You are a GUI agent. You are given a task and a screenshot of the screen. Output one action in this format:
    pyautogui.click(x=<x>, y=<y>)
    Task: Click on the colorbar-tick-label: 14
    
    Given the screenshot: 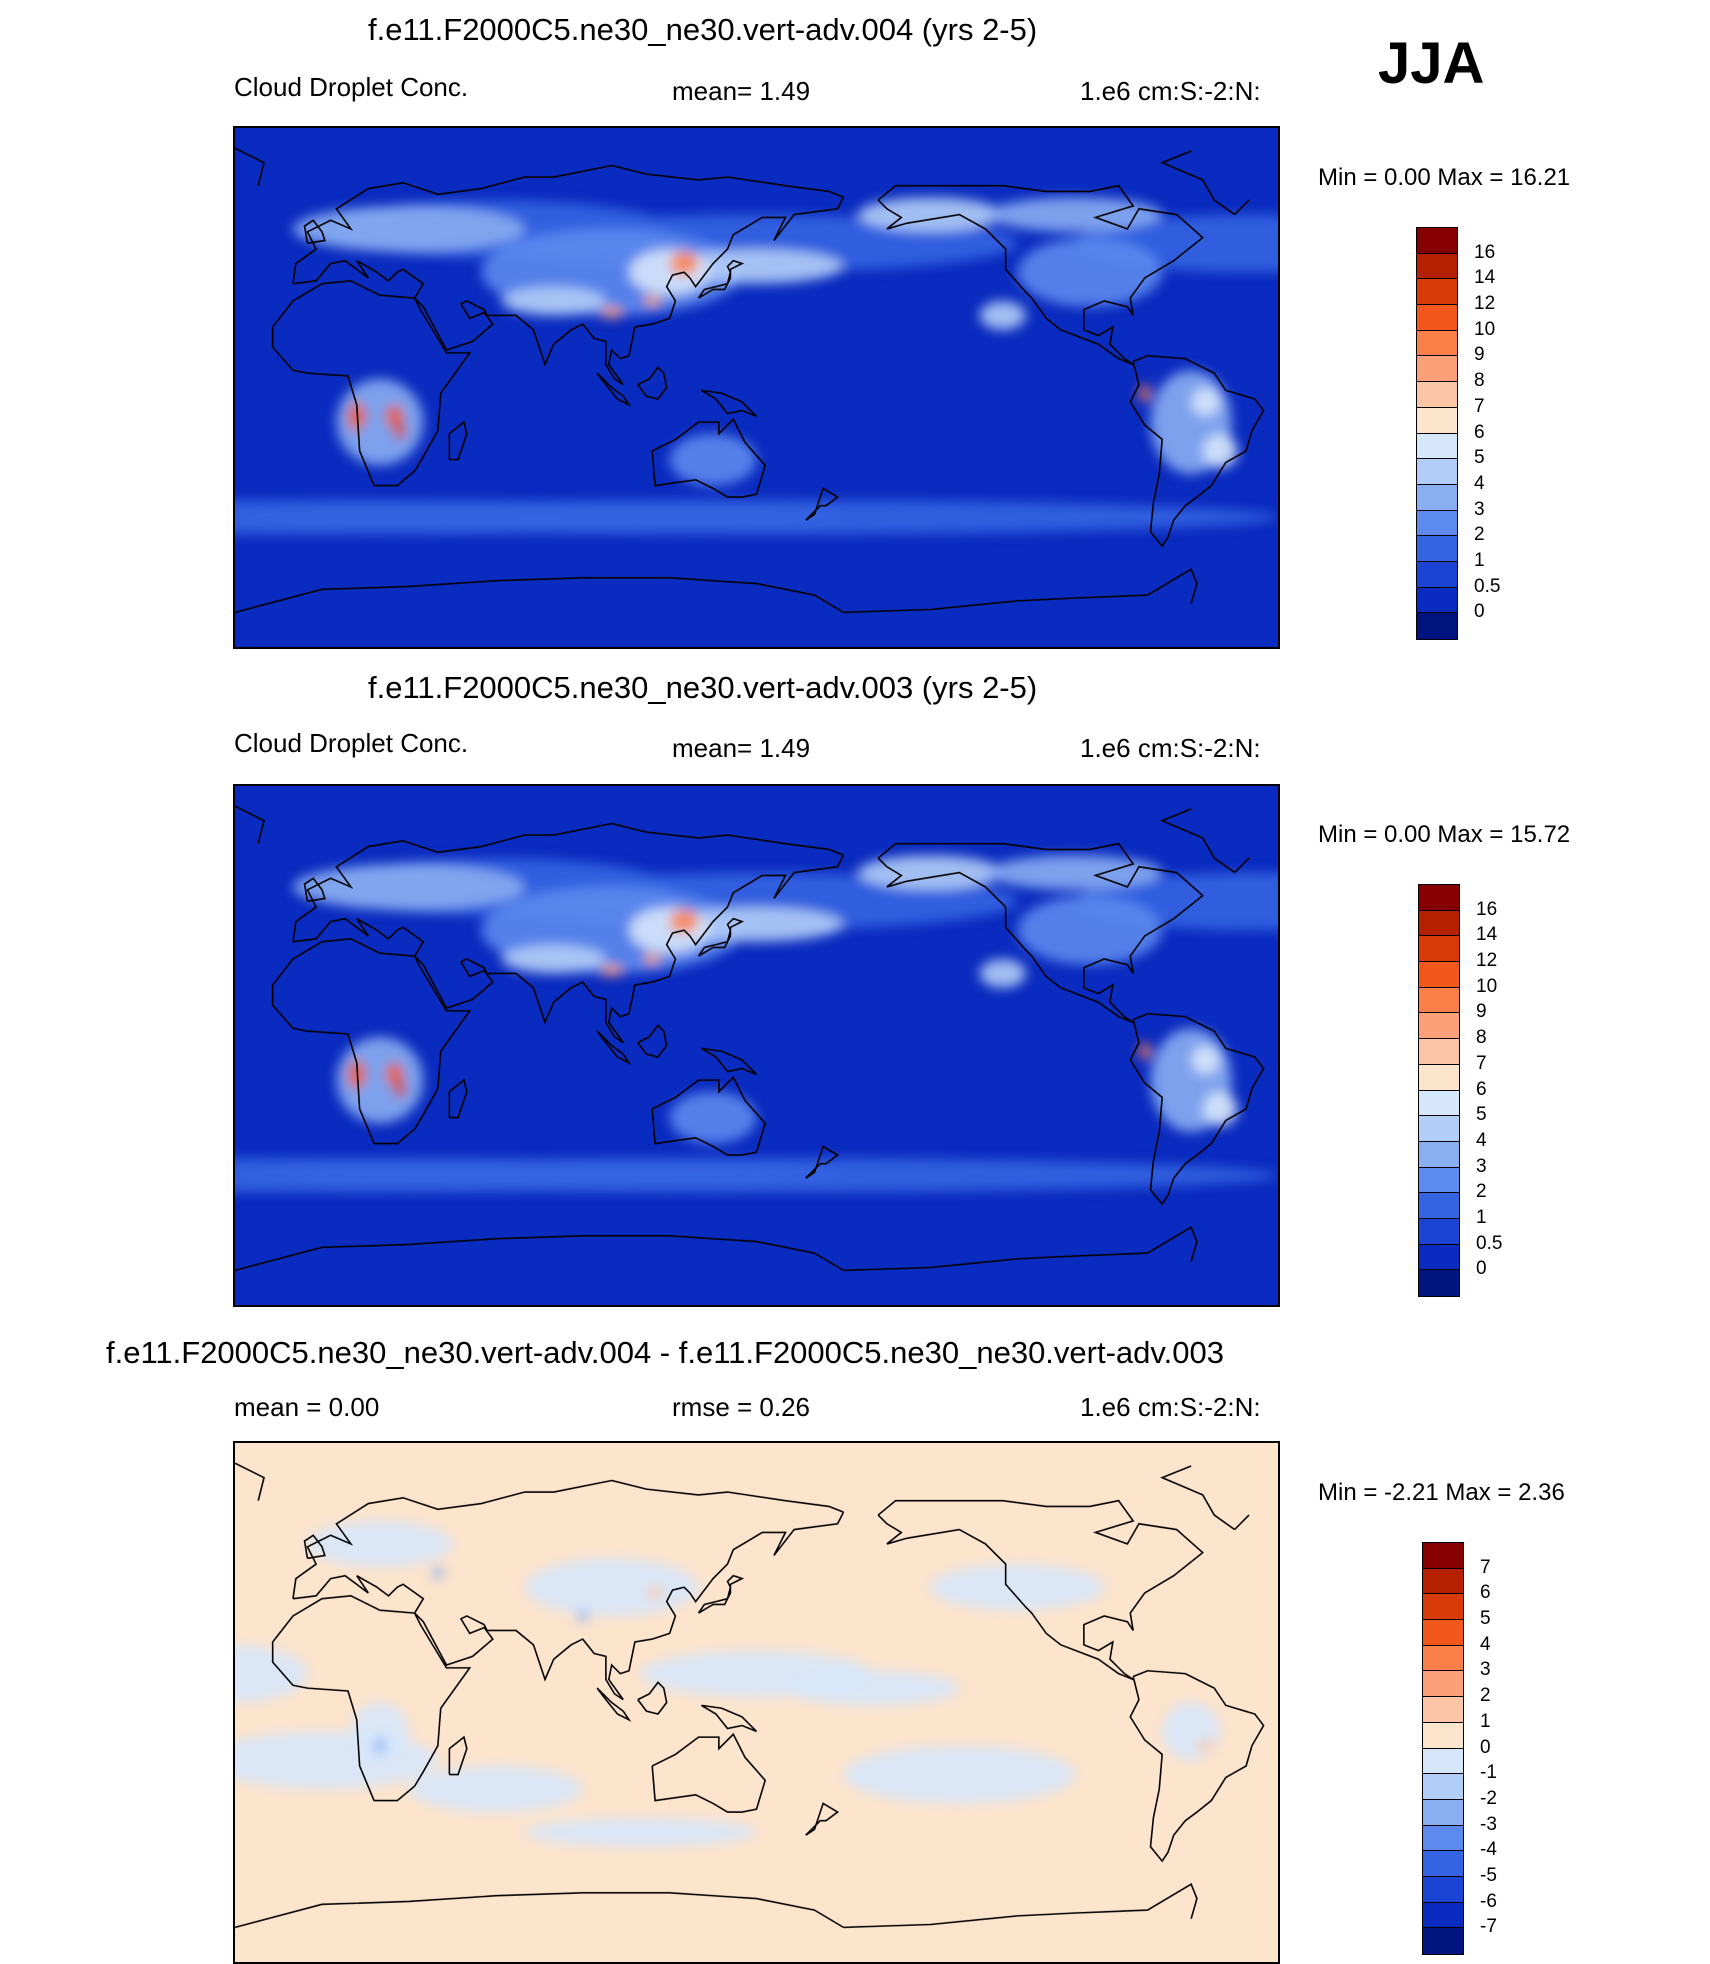 What is the action you would take?
    pyautogui.click(x=1487, y=935)
    